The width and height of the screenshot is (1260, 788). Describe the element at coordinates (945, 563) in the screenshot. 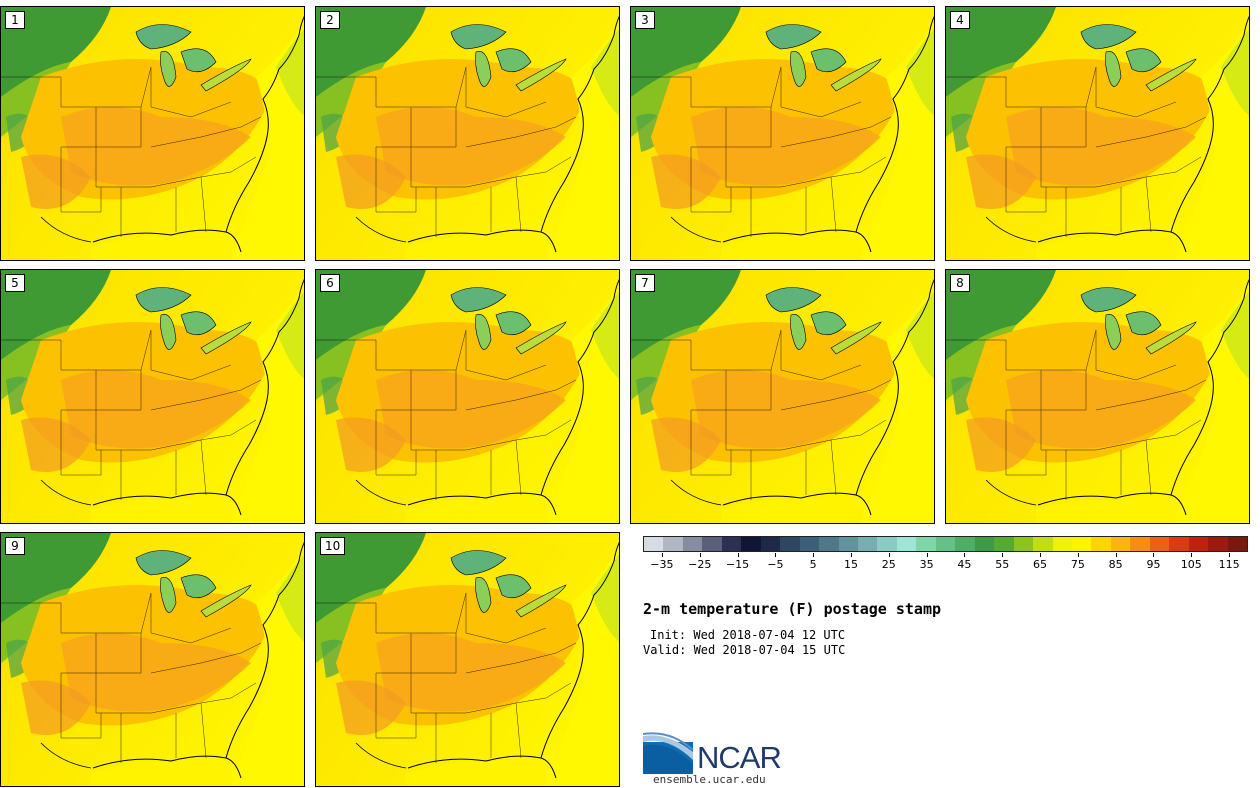

I see `colorbar-ticks: −35 −25 −15 −5 5 15 25 35 45 55 65 75 85 95 105 115` at that location.